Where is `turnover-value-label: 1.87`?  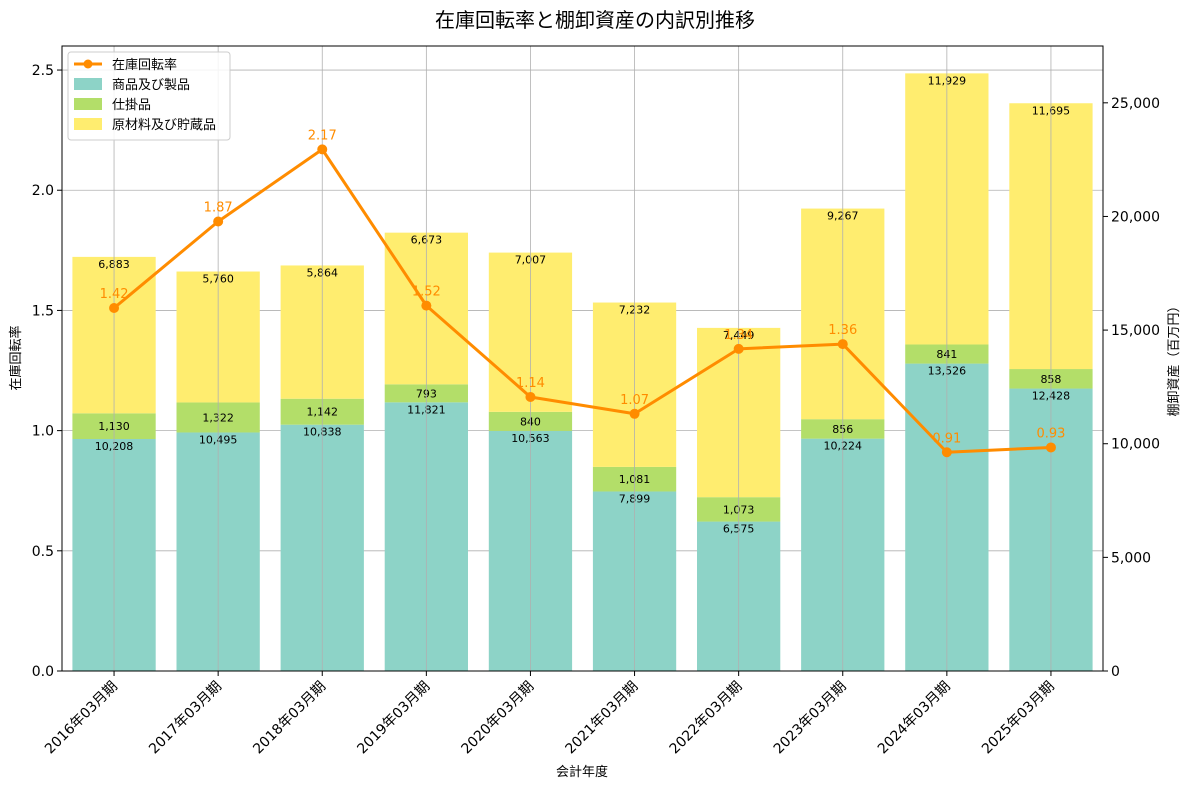
turnover-value-label: 1.87 is located at coordinates (218, 207).